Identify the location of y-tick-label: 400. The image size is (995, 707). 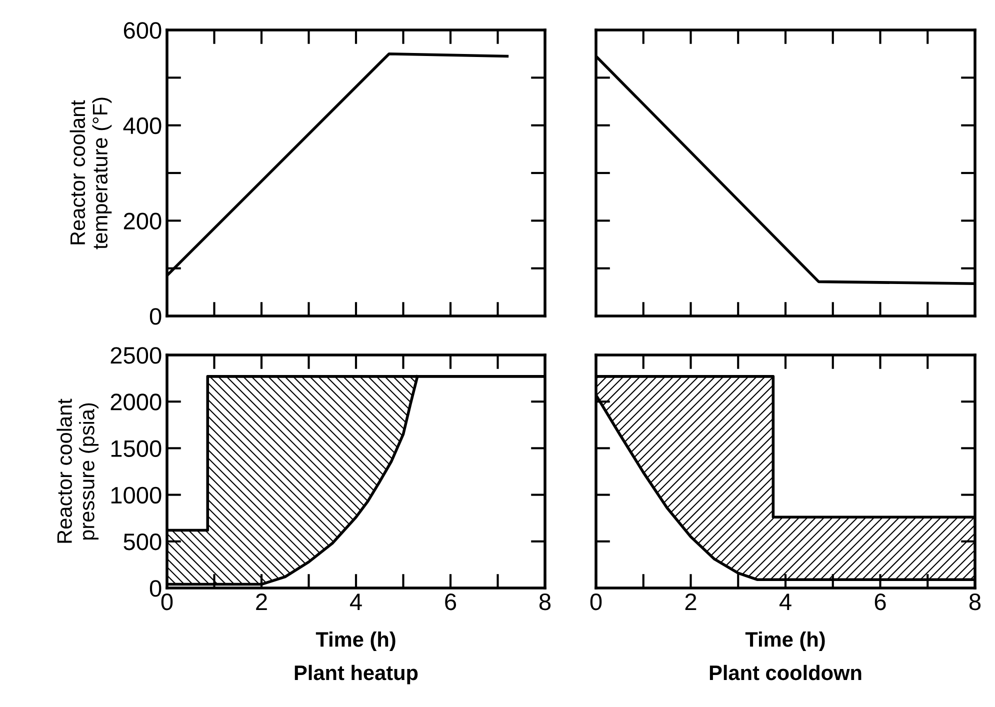
(142, 125).